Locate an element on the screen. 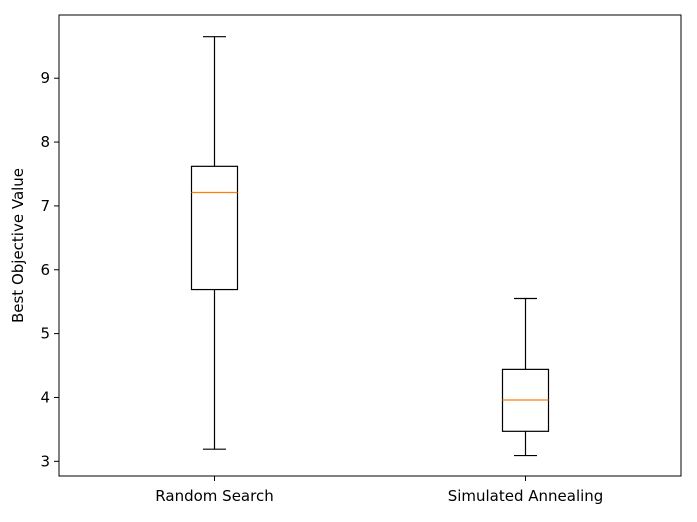 This screenshot has height=522, width=697. y-tick-label: 9 is located at coordinates (45, 78).